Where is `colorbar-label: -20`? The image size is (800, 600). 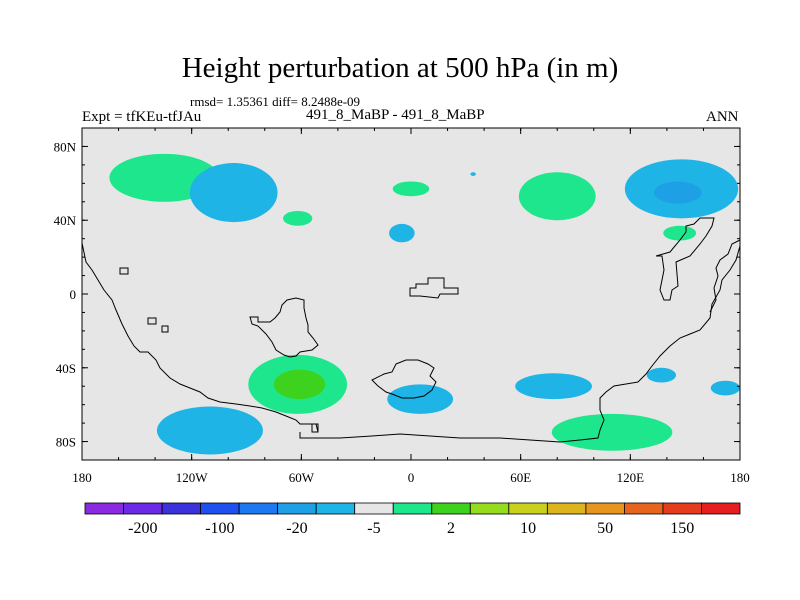 colorbar-label: -20 is located at coordinates (296, 528).